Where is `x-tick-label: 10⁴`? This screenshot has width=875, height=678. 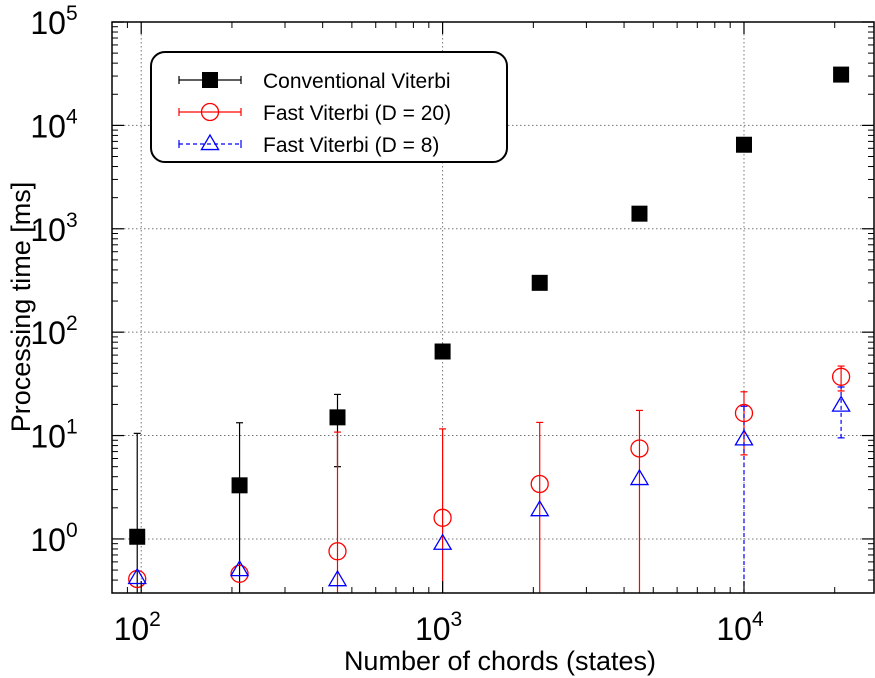
x-tick-label: 10⁴ is located at coordinates (740, 627).